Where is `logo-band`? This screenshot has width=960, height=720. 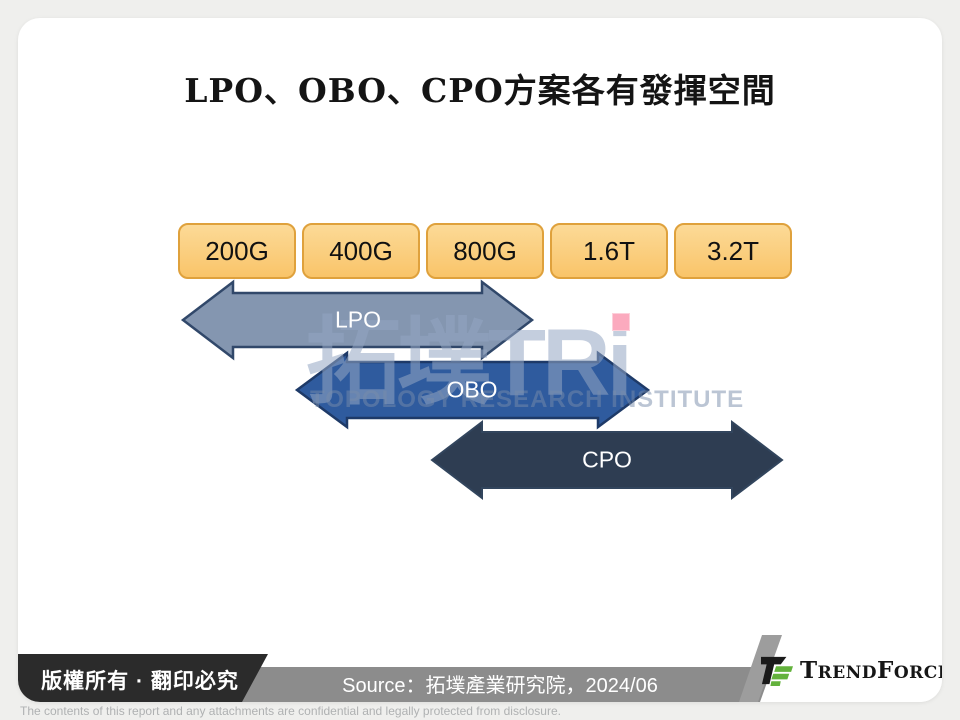 logo-band is located at coordinates (851, 668).